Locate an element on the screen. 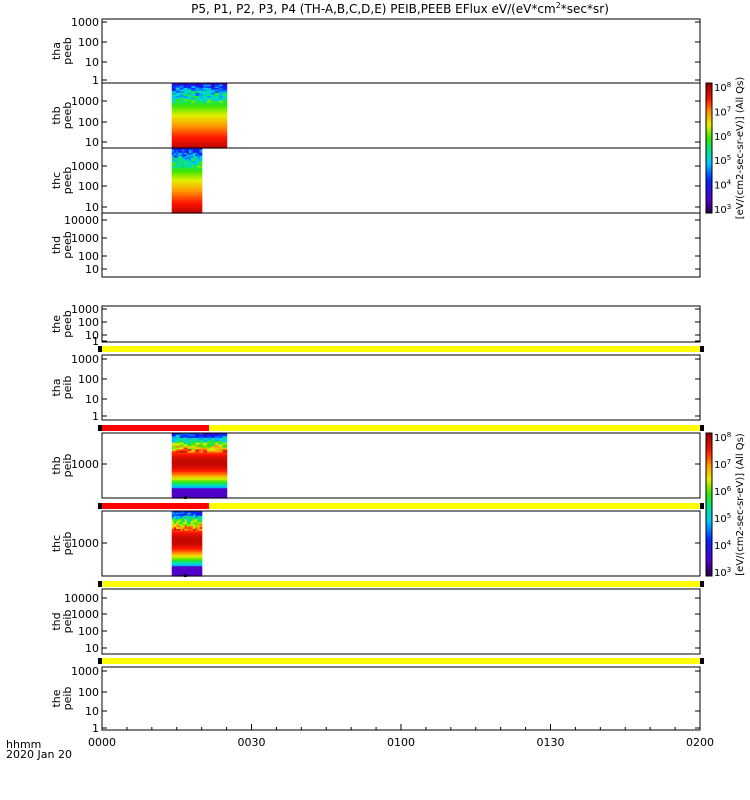  panel-ylabel: thbpeib is located at coordinates (62, 466).